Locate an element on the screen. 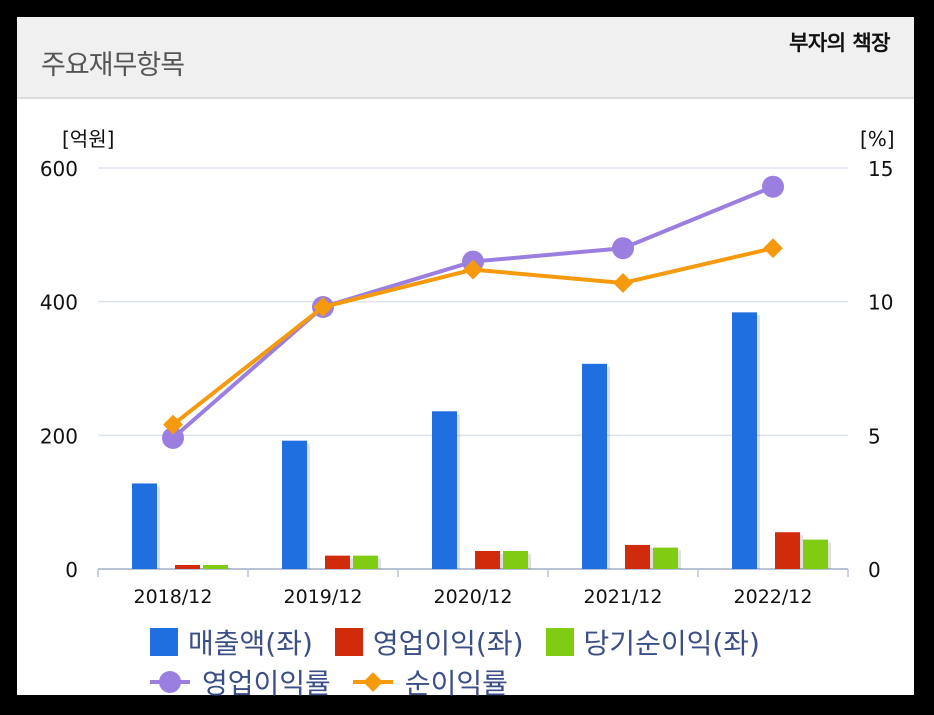  legend-label-net-income: 당기순이익(좌) is located at coordinates (671, 643).